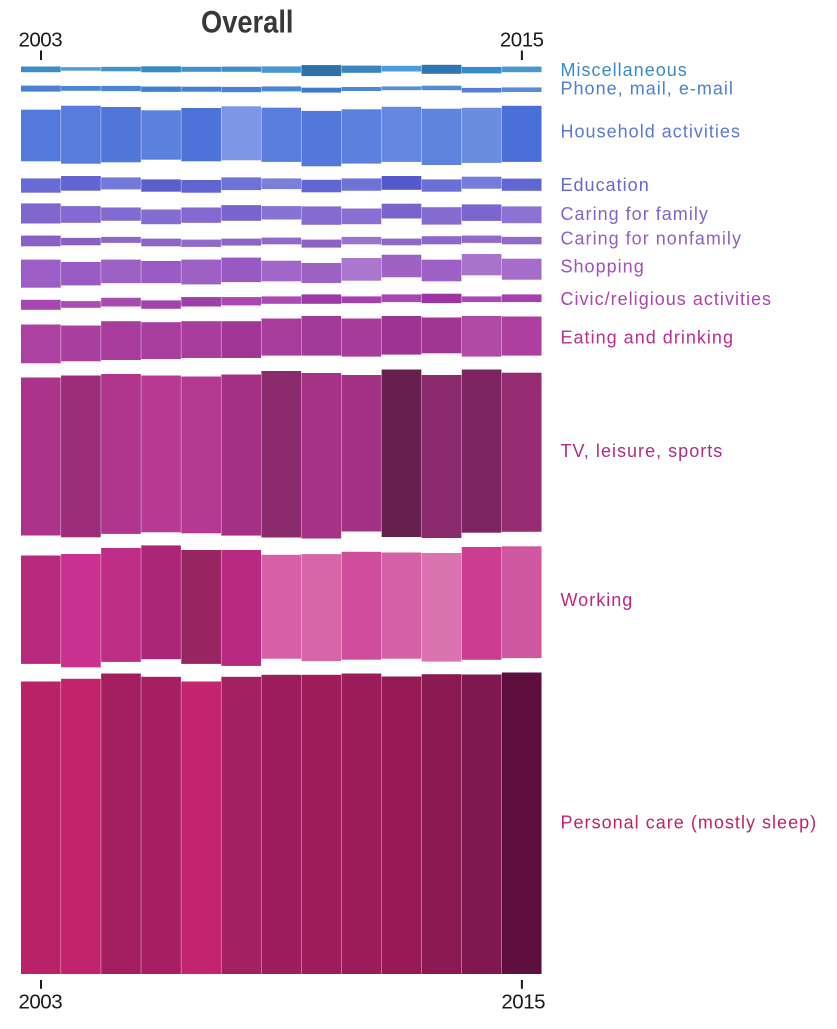 The height and width of the screenshot is (1029, 837). Describe the element at coordinates (651, 239) in the screenshot. I see `svg-text: Caring for nonfamily` at that location.